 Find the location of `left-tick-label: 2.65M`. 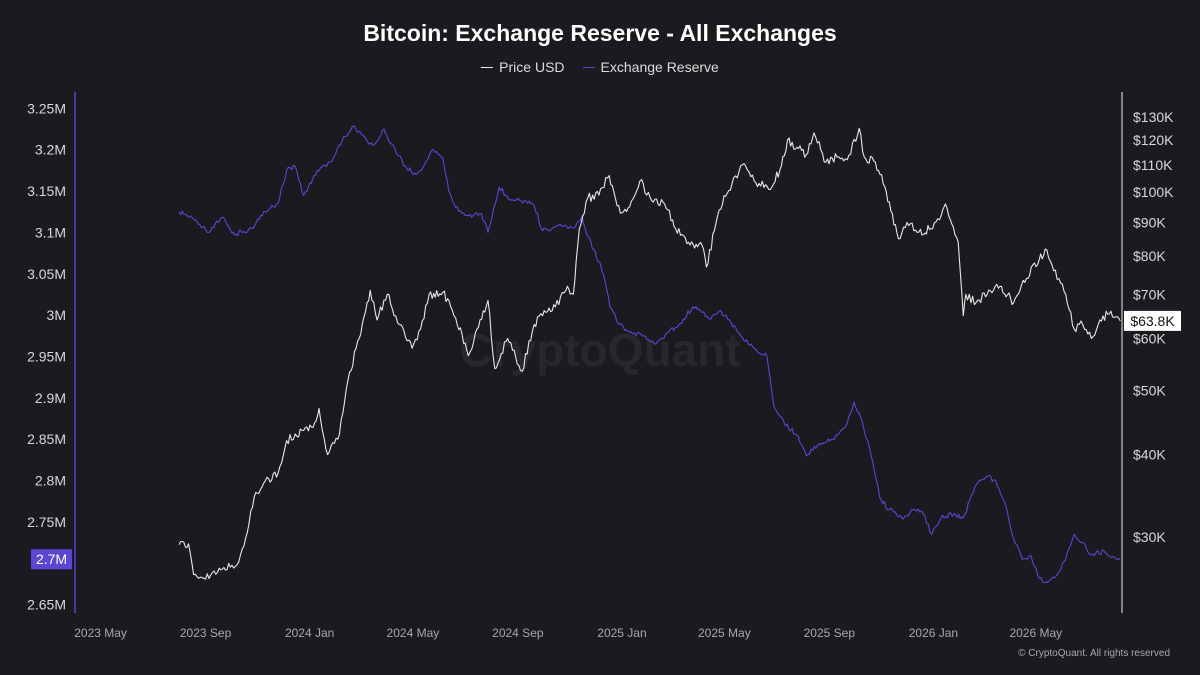

left-tick-label: 2.65M is located at coordinates (46, 605).